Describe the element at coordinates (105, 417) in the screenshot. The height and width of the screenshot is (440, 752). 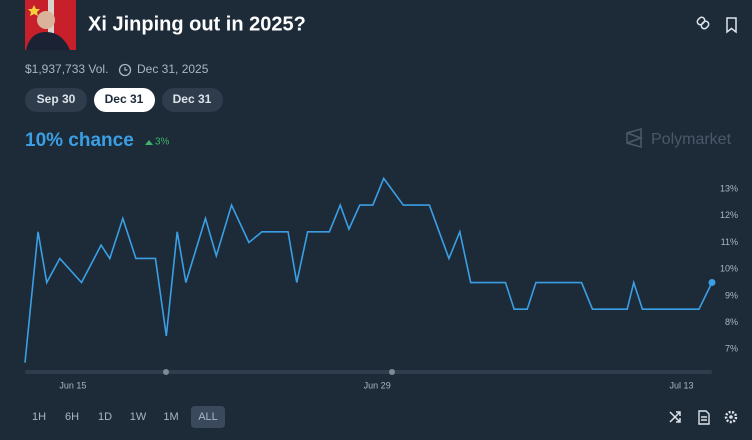
I see `range-button: 1D` at that location.